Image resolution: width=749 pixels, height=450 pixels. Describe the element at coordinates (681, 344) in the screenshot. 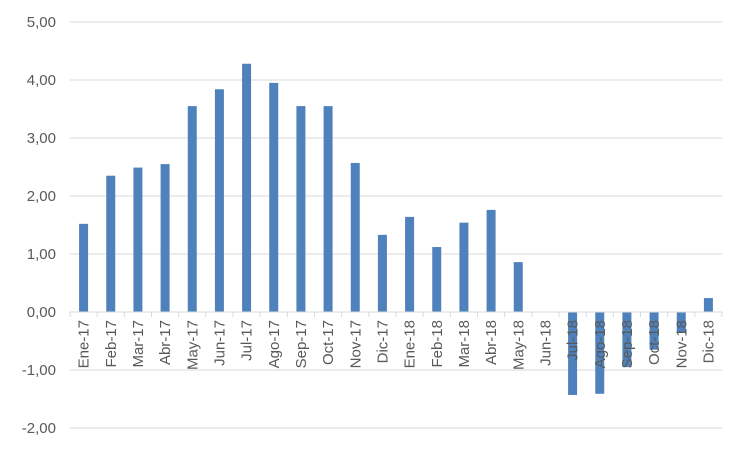

I see `x-tick-label: Nov-18` at that location.